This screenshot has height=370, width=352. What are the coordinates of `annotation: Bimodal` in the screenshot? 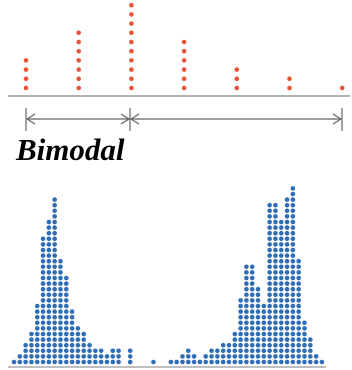 It's located at (70, 149).